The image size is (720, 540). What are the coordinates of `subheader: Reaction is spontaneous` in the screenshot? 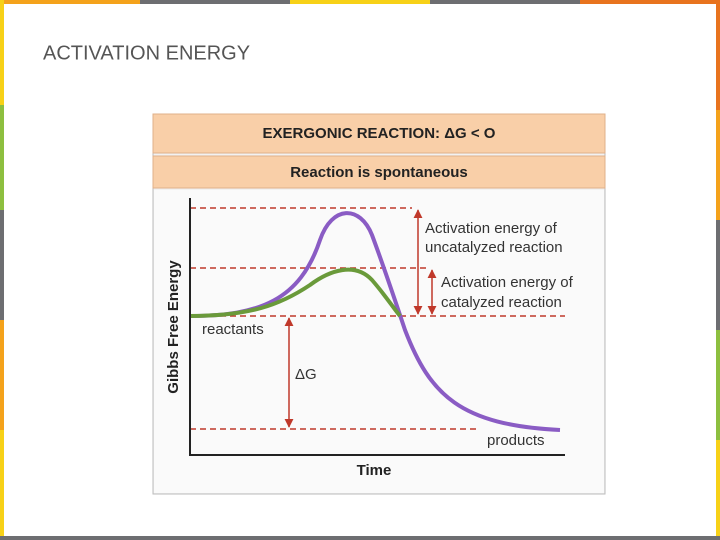 It's located at (379, 172).